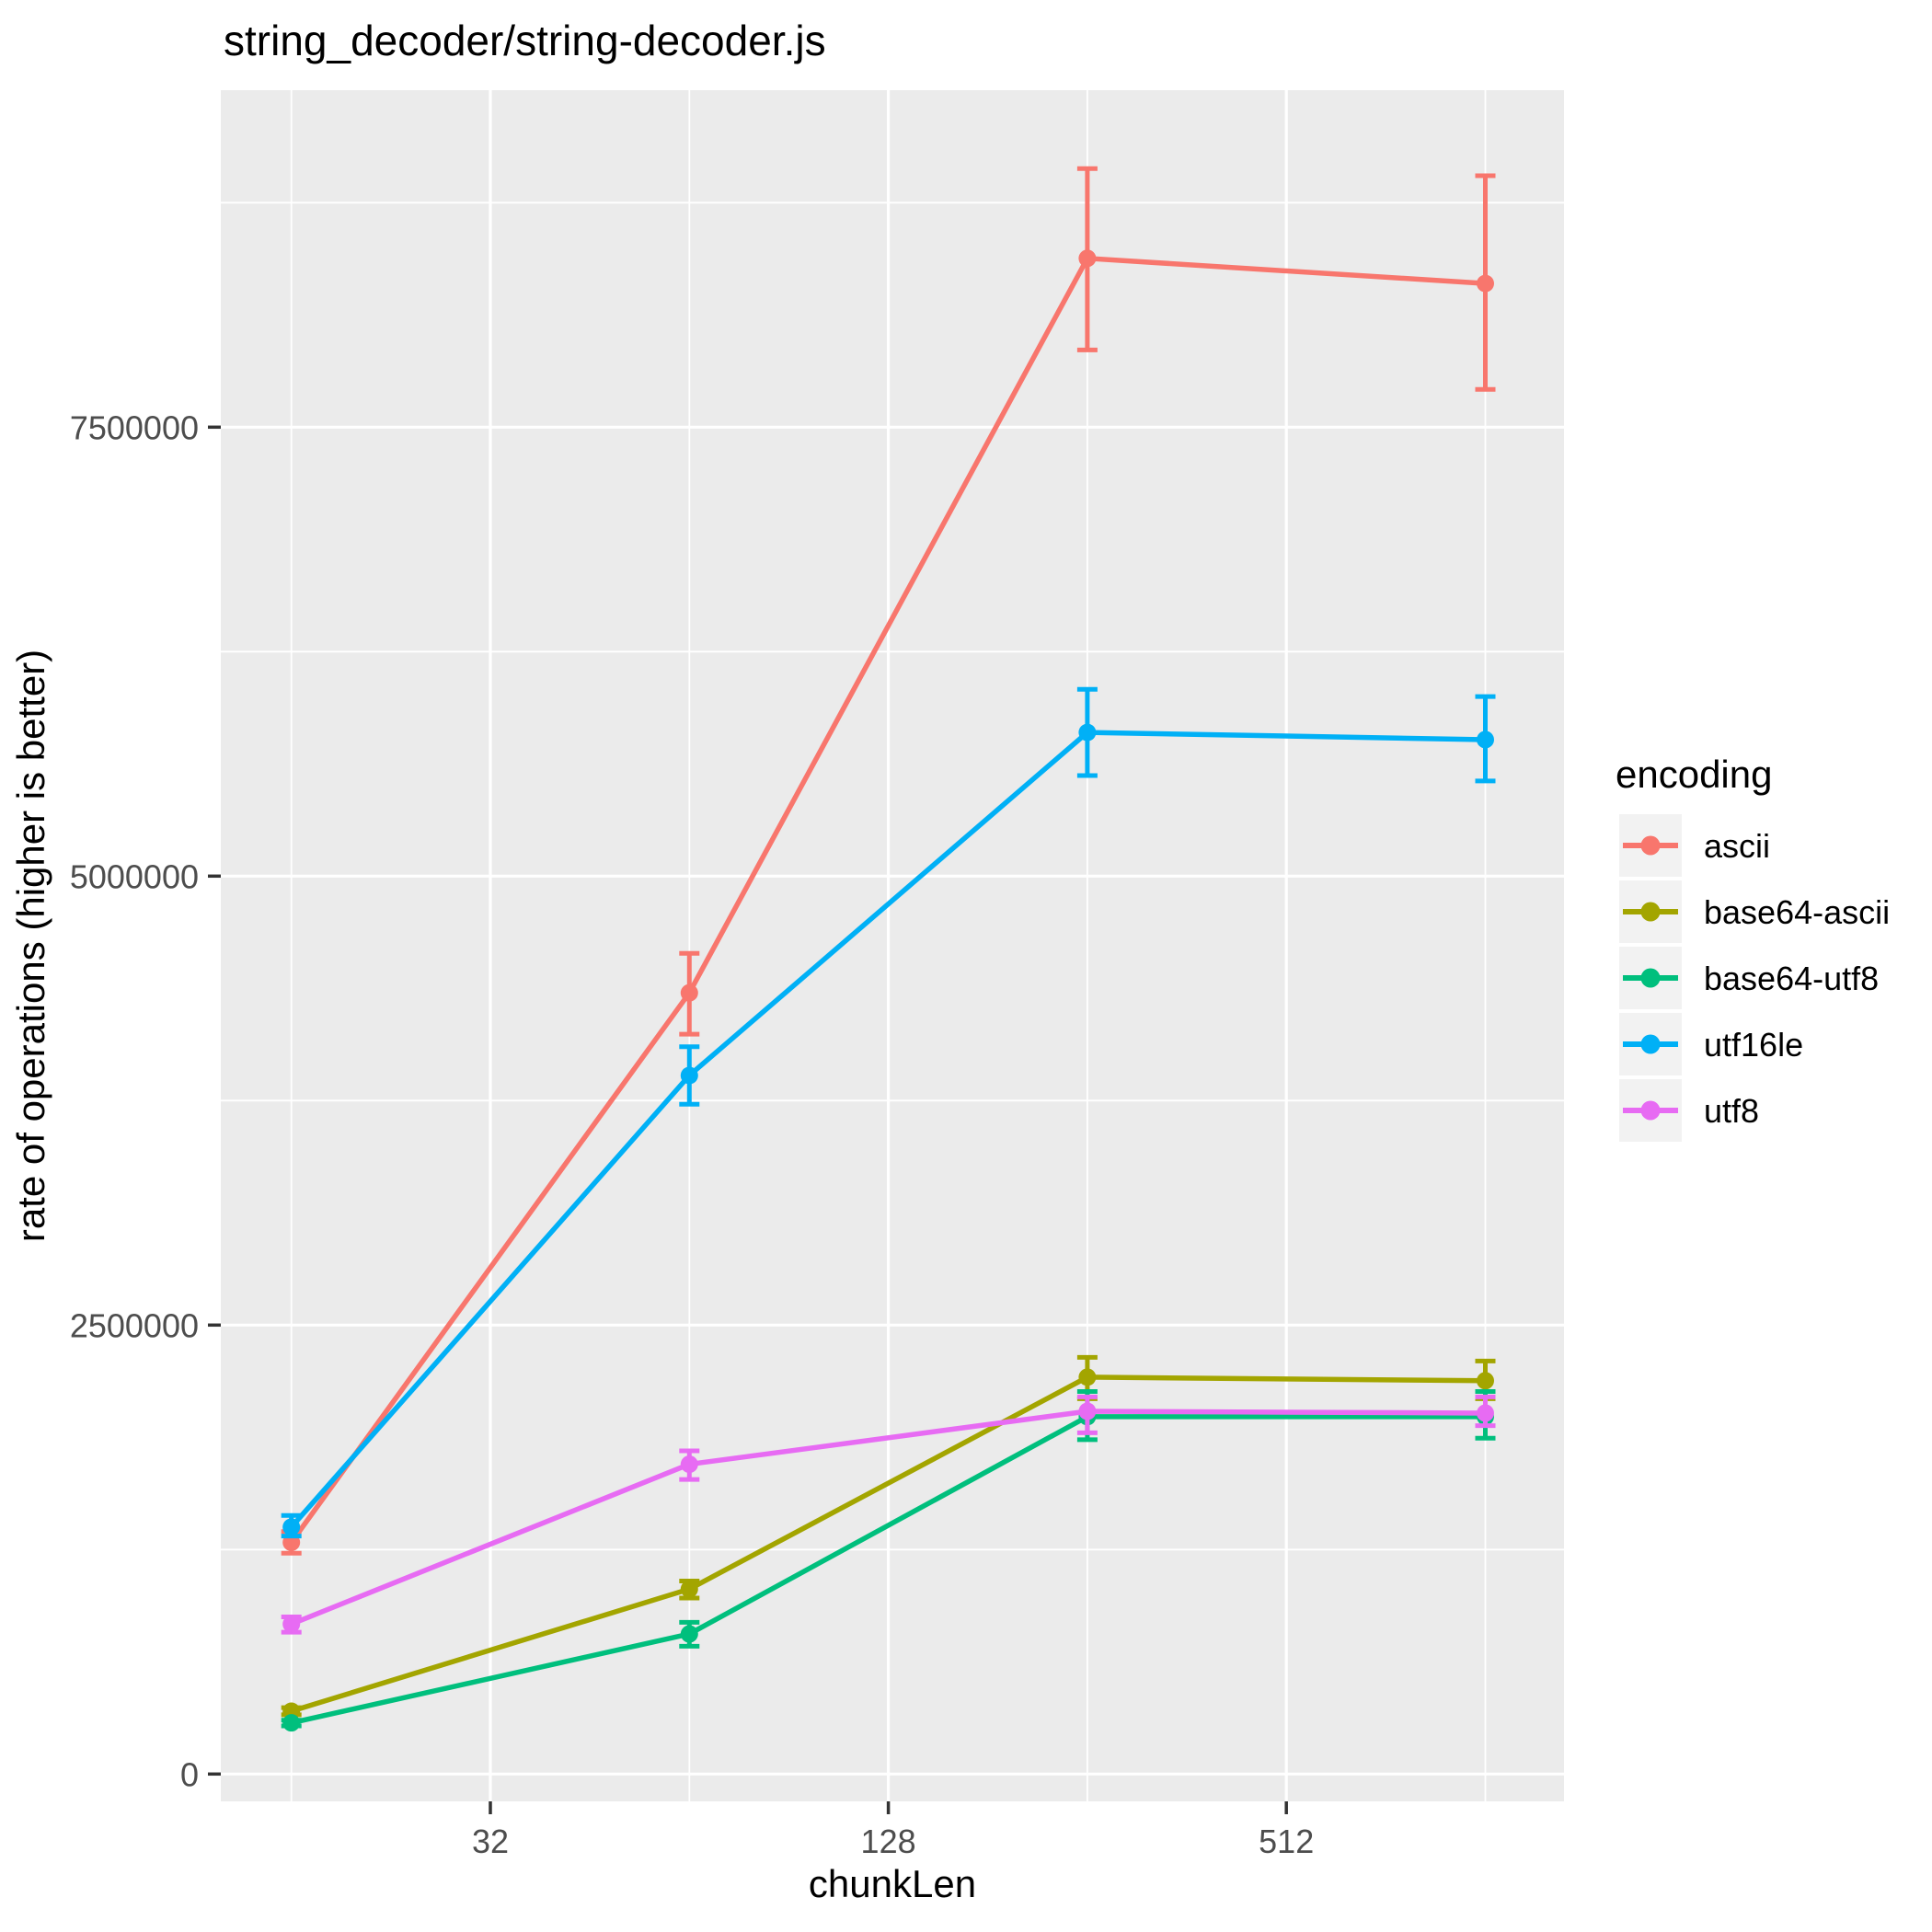 This screenshot has width=1932, height=1932. Describe the element at coordinates (1694, 774) in the screenshot. I see `legend-title: encoding` at that location.